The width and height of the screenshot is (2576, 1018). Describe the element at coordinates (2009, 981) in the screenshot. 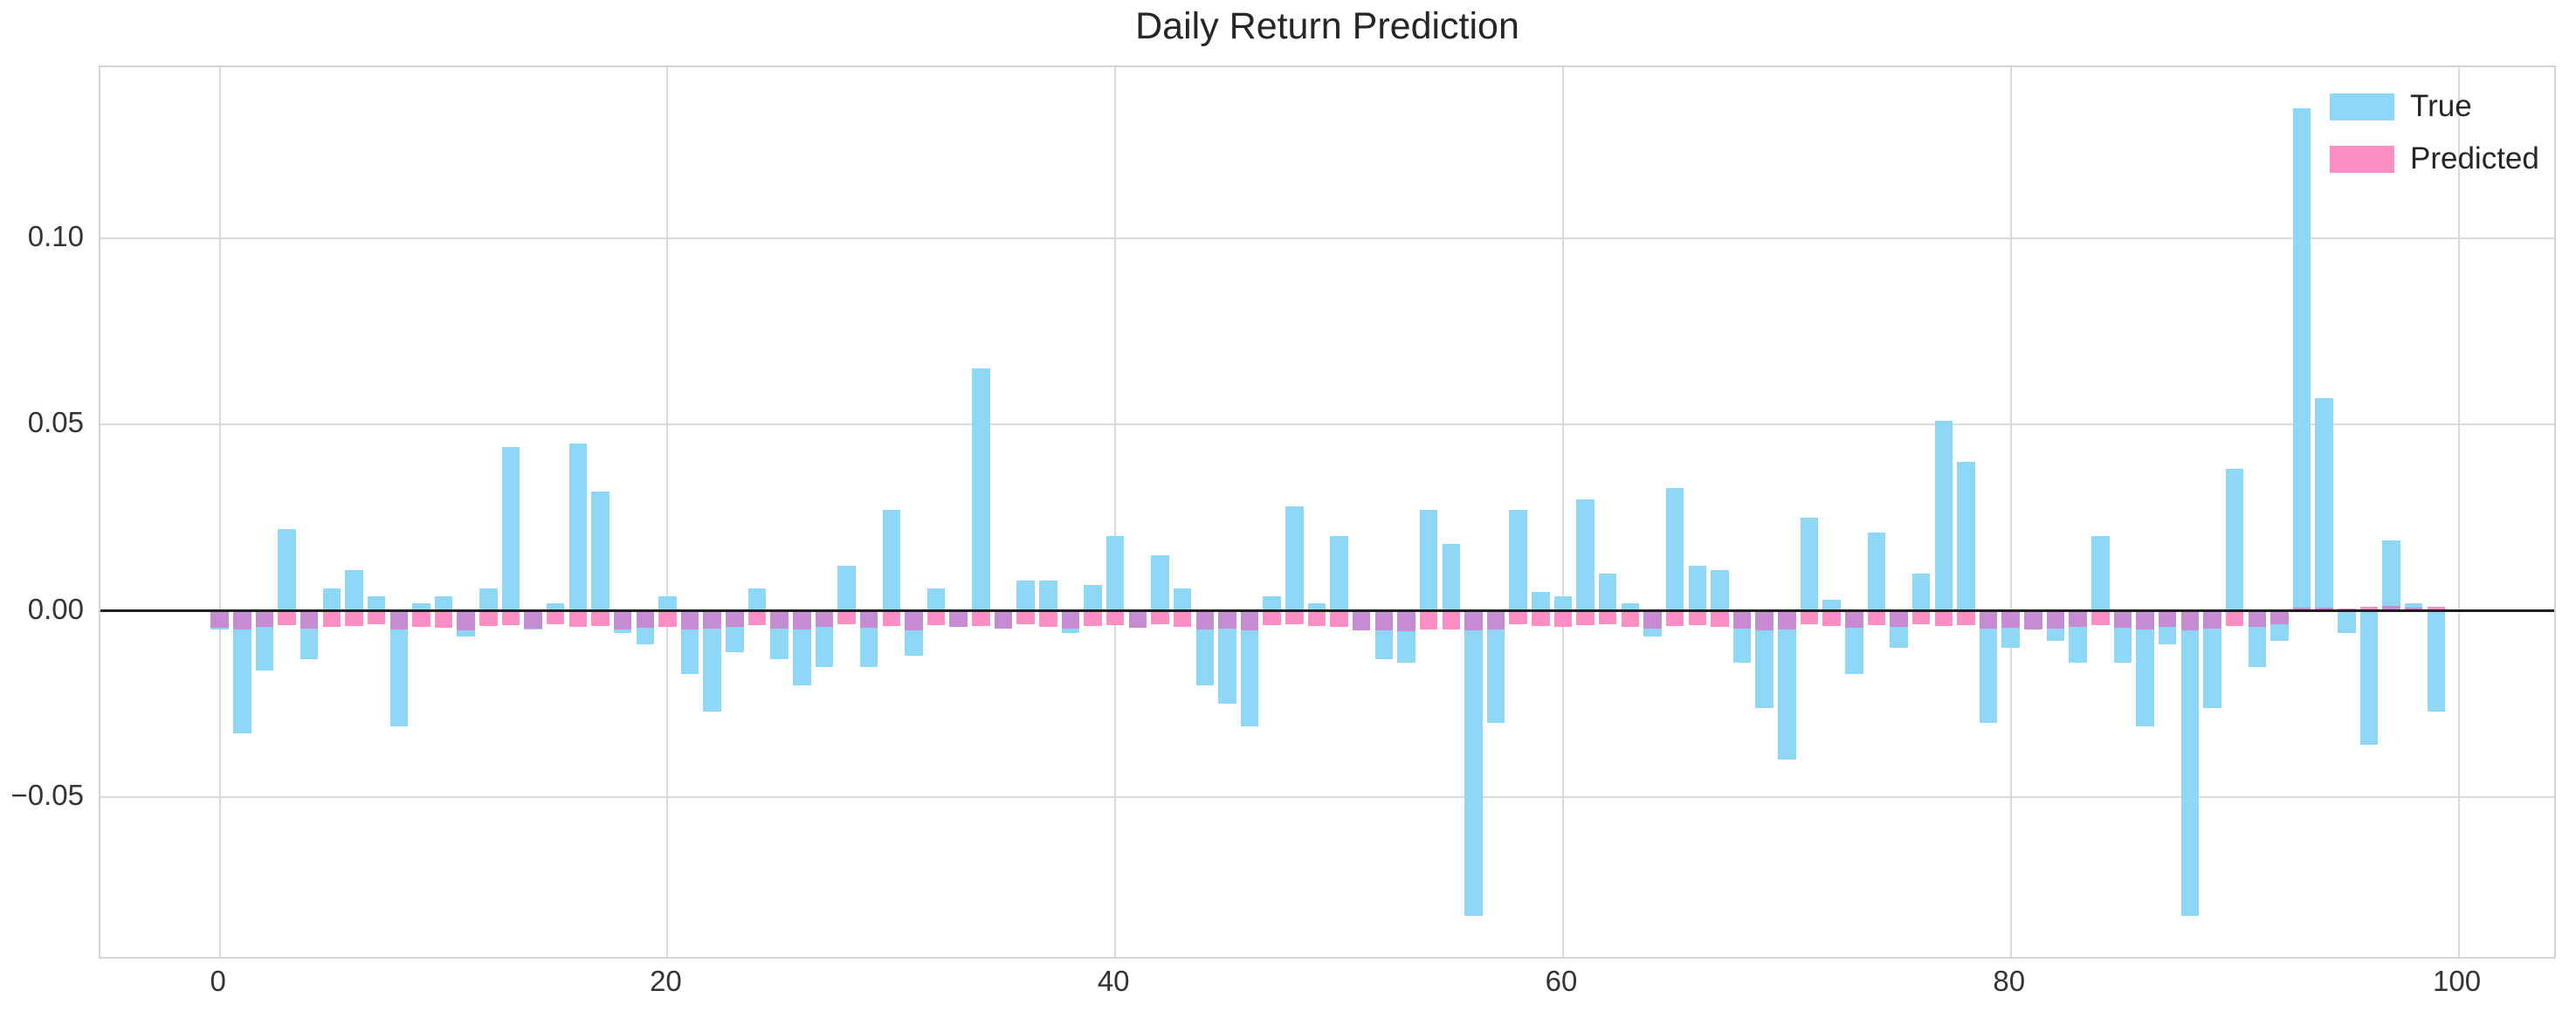

I see `x-tick-label-4: 80` at that location.